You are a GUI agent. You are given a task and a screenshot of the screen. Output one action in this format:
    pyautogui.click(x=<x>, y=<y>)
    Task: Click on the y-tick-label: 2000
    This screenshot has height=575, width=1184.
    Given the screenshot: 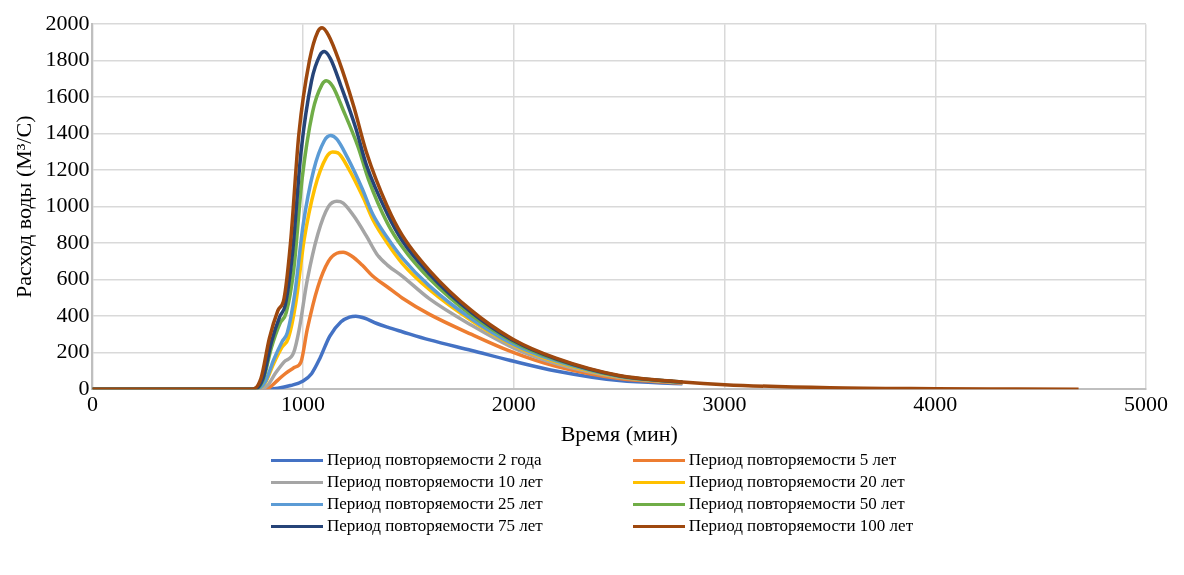 What is the action you would take?
    pyautogui.click(x=67, y=22)
    